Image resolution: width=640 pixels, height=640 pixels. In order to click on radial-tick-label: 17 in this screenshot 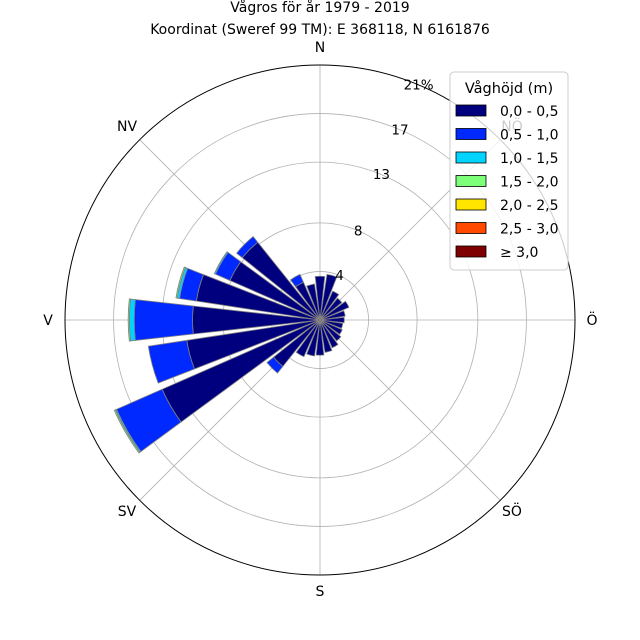, I will do `click(399, 130)`.